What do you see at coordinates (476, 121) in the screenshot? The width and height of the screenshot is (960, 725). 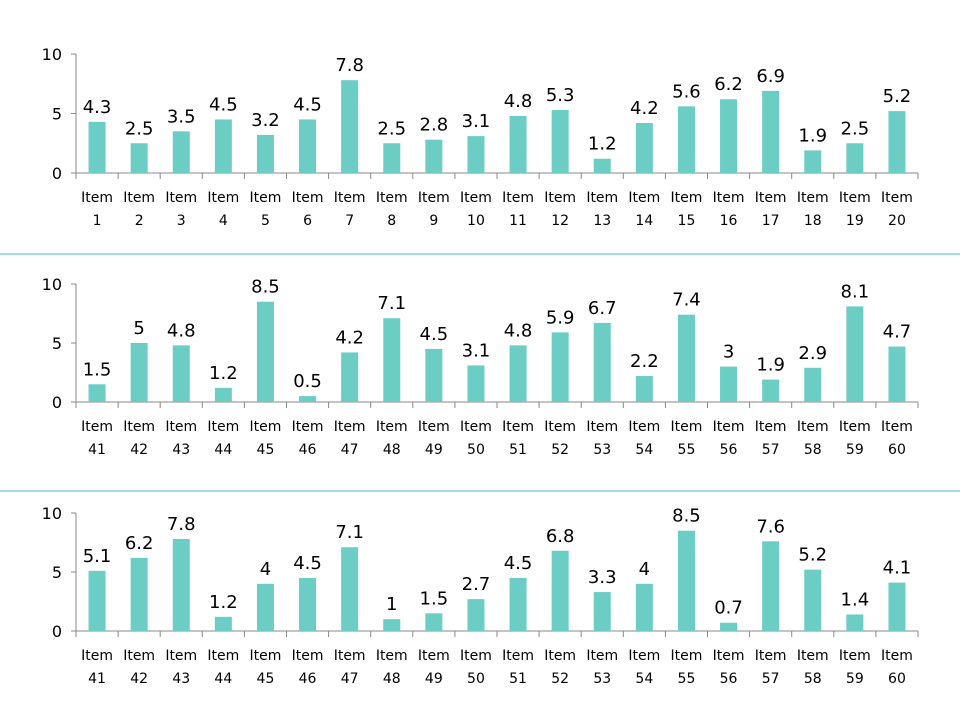 I see `chart-1-data-label-10: 3.1` at bounding box center [476, 121].